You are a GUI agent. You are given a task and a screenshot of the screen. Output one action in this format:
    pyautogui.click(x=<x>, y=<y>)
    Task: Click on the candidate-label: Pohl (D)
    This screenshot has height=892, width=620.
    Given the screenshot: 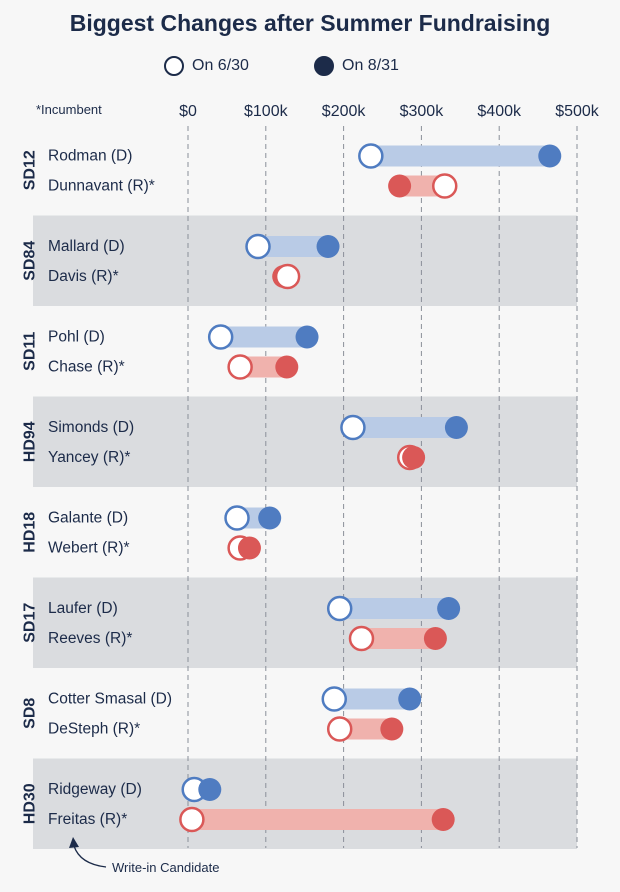 What is the action you would take?
    pyautogui.click(x=76, y=337)
    